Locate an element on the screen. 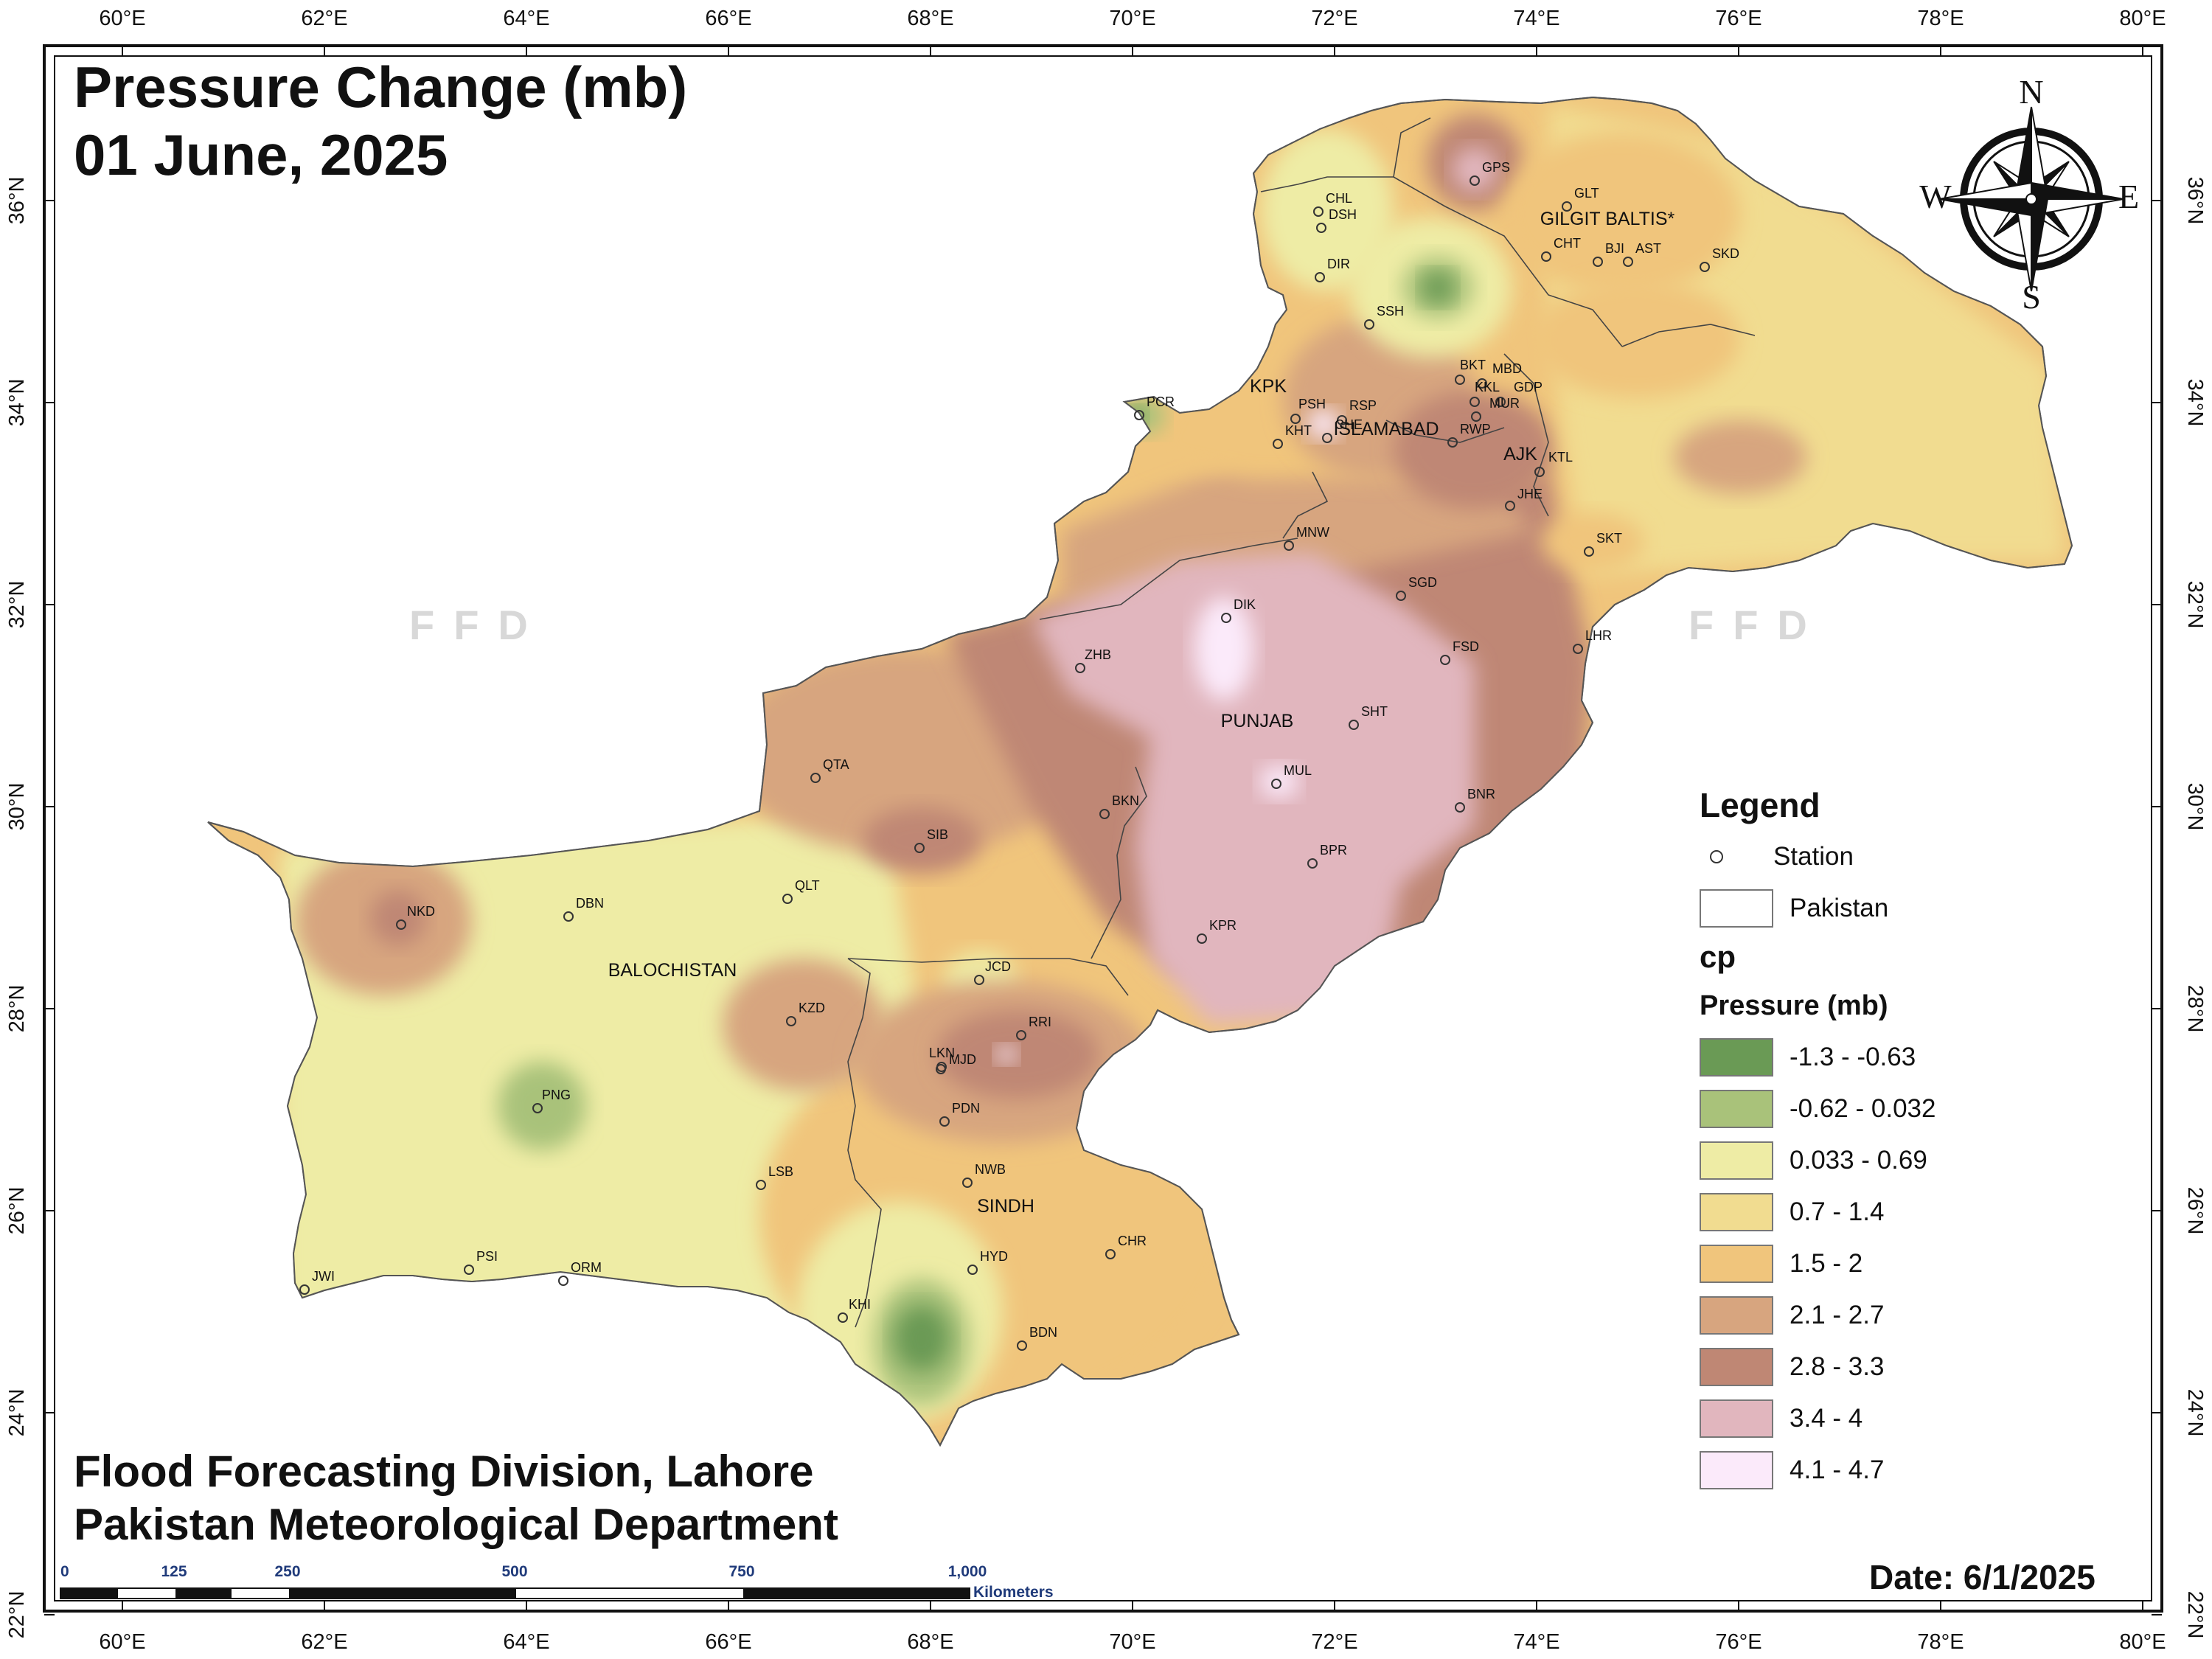  legend-class: 1.5 - 2 is located at coordinates (1854, 1264).